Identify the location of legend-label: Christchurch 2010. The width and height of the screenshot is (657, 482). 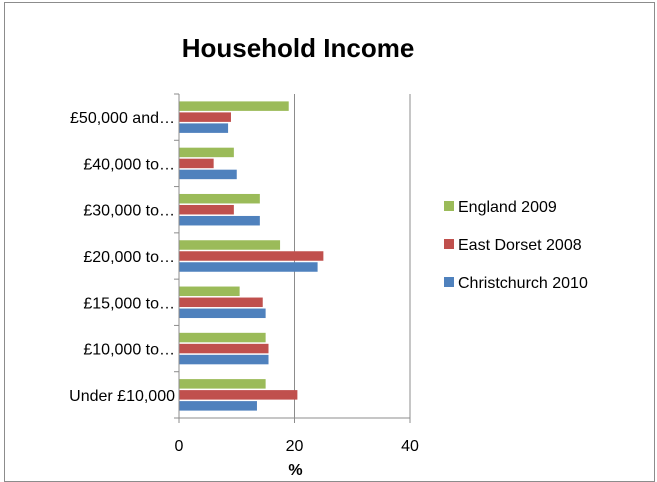
(523, 283).